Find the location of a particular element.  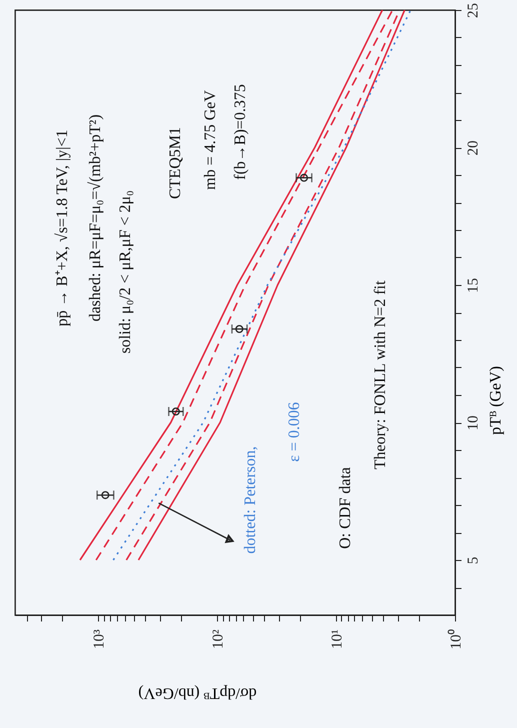

annotation: mb = 4.75 GeV is located at coordinates (210, 140).